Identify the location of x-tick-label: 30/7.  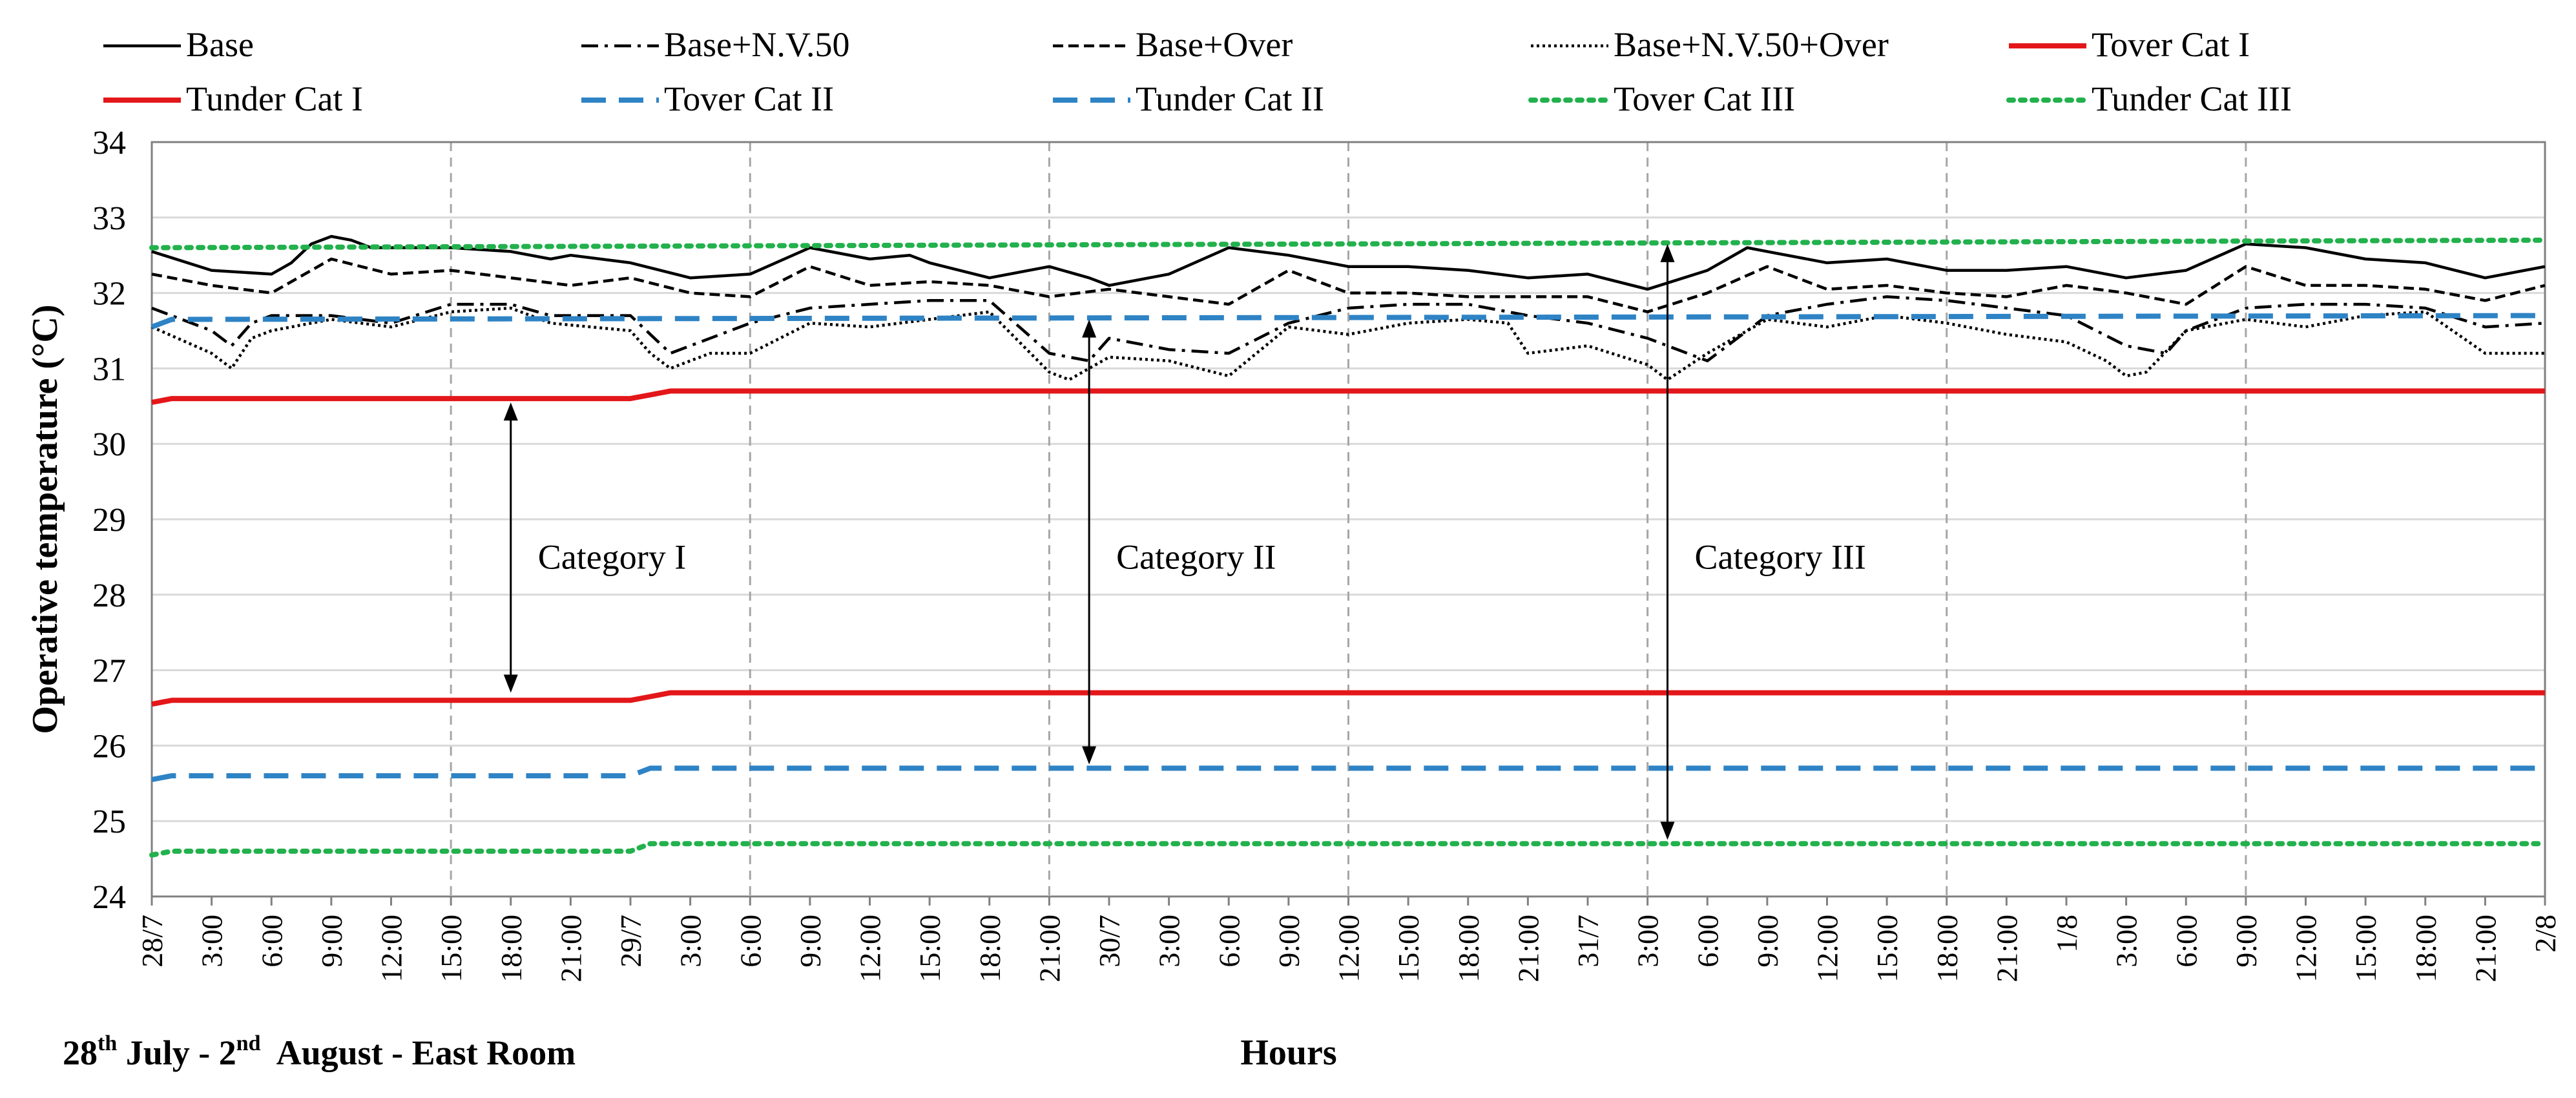
(1109, 942).